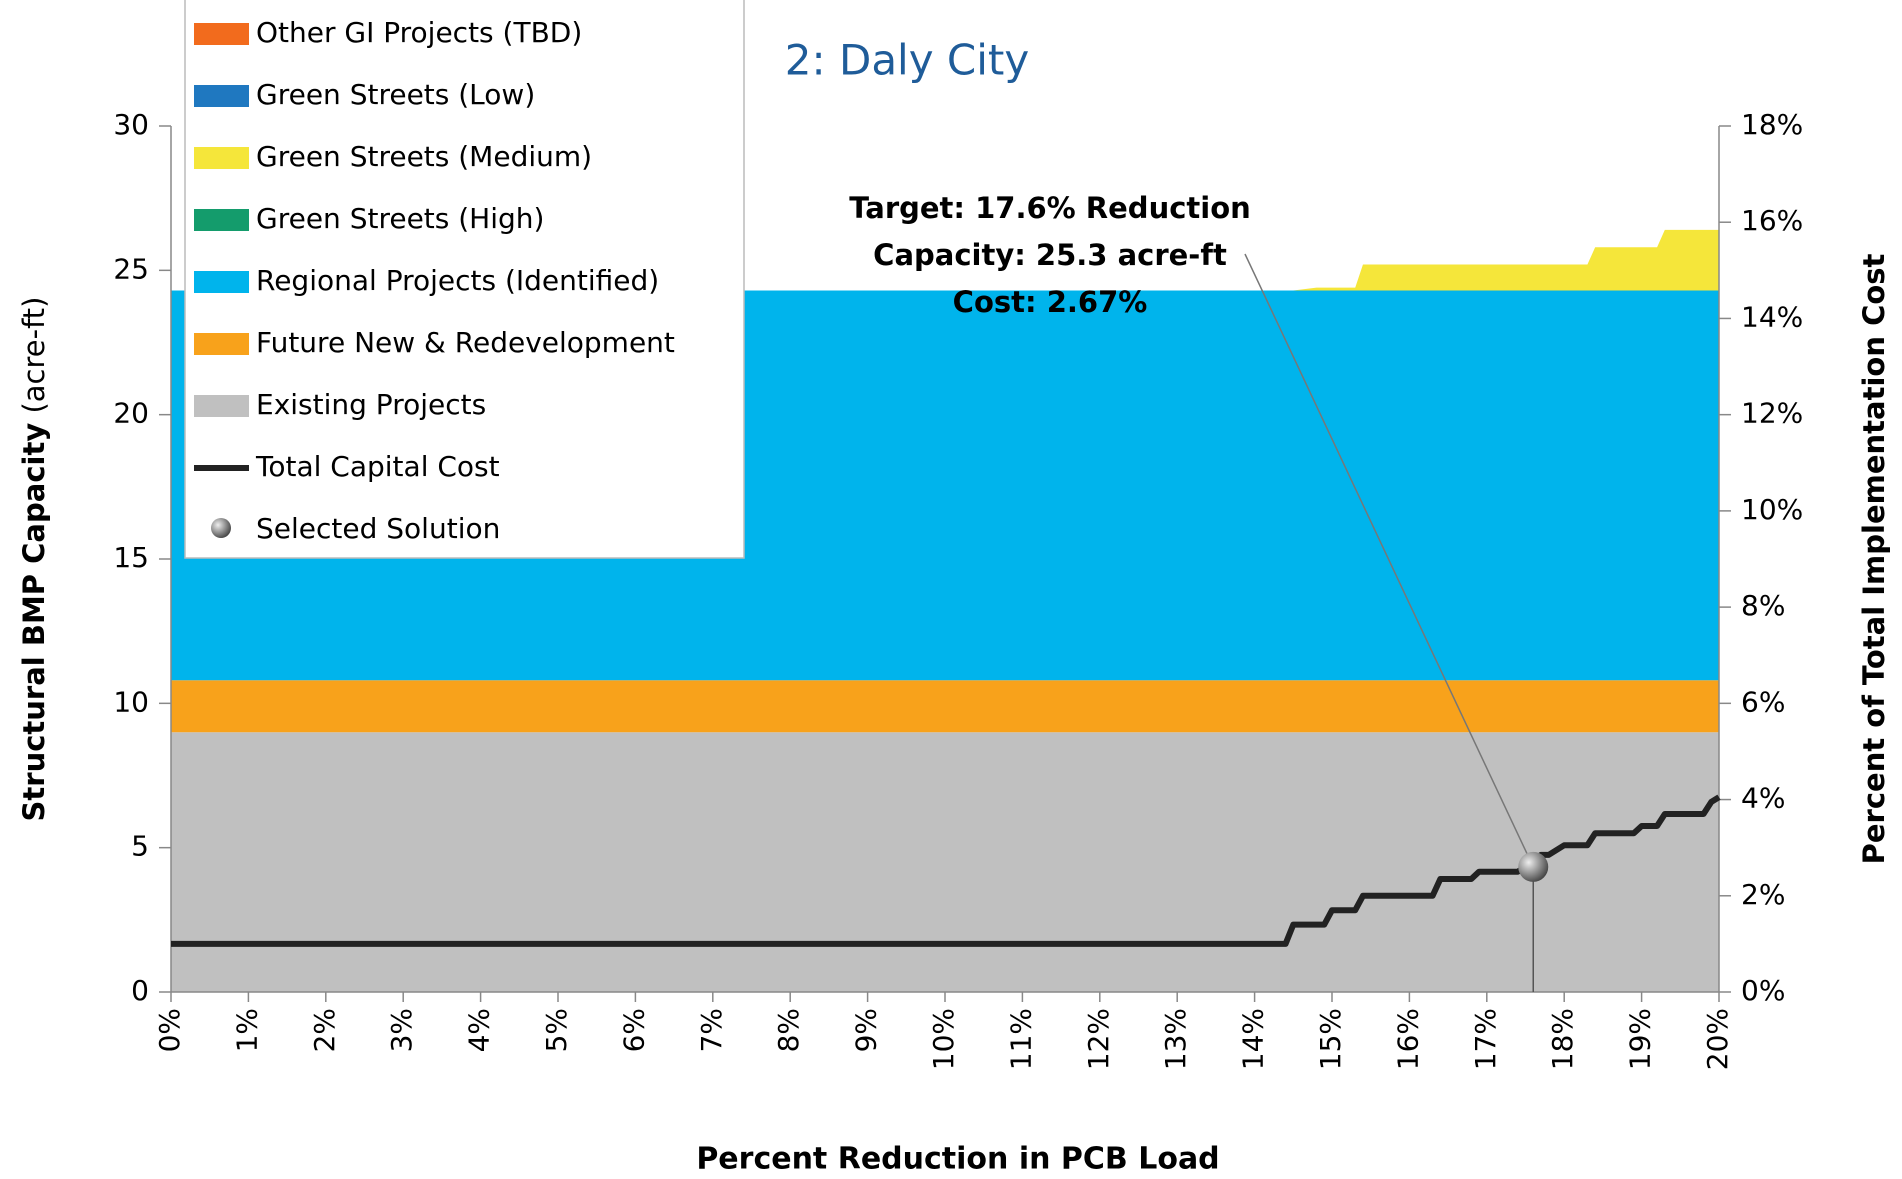  I want to click on y2-tick-label: 16%, so click(1772, 220).